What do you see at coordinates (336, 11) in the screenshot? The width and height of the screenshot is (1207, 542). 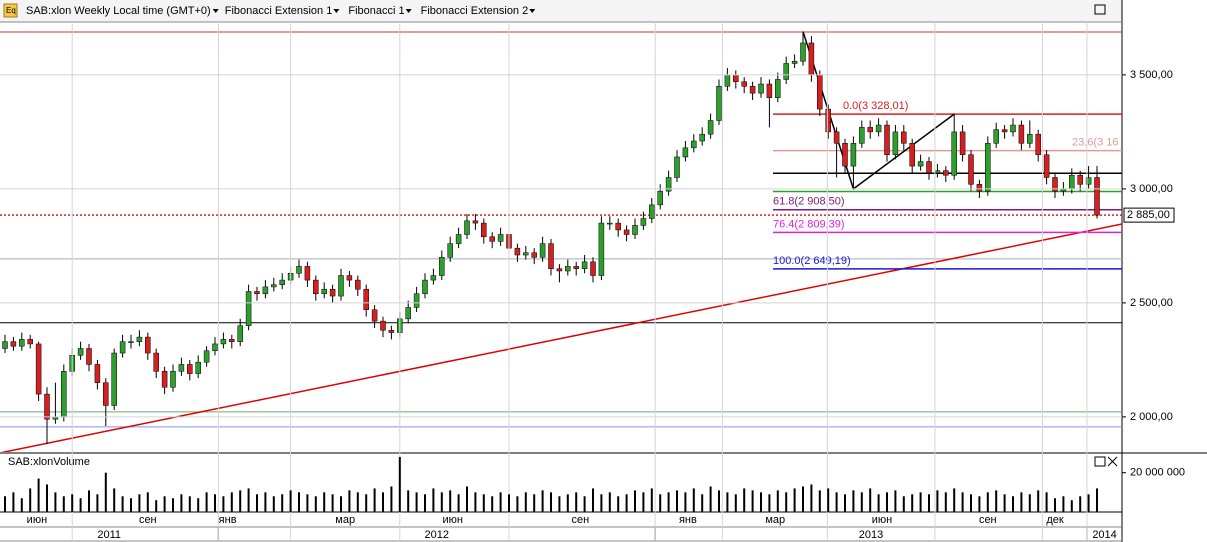 I see `dropdown-arrow` at bounding box center [336, 11].